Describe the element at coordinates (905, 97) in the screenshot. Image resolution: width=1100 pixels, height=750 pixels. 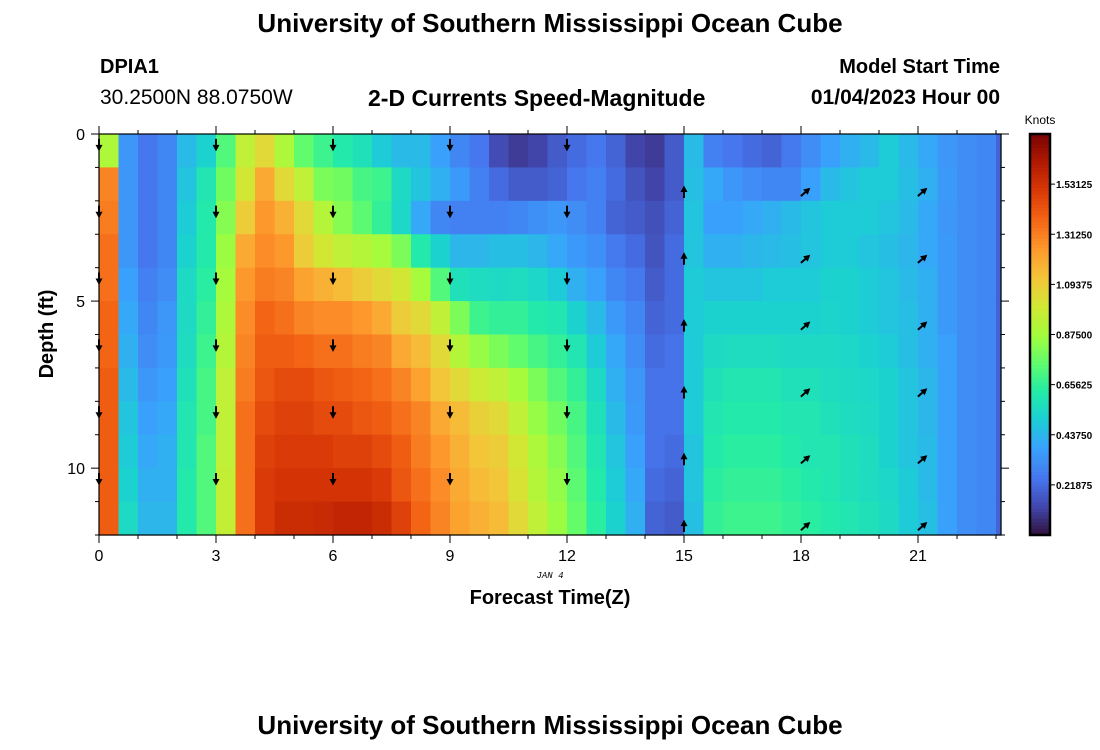
I see `model-start-time: 01/04/2023 Hour 00` at that location.